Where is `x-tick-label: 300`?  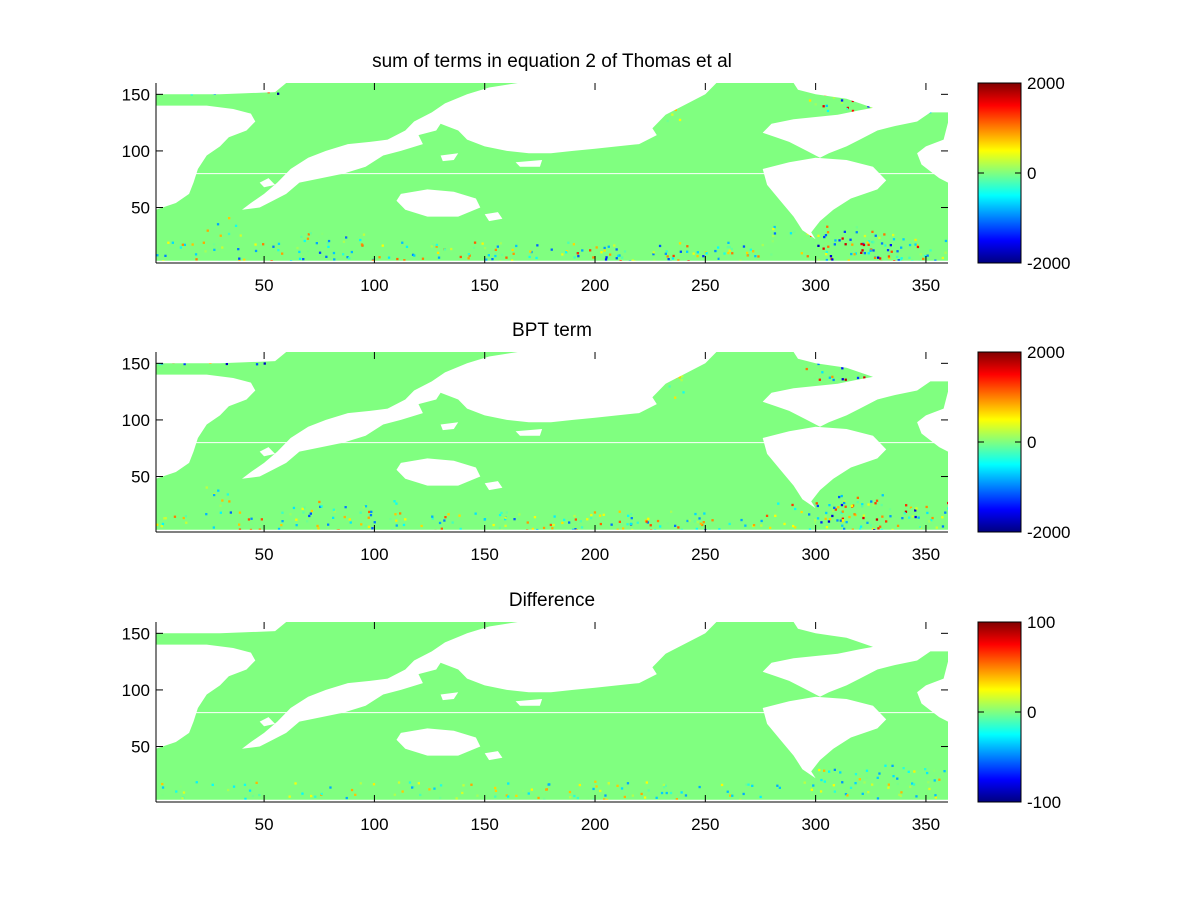 x-tick-label: 300 is located at coordinates (815, 824).